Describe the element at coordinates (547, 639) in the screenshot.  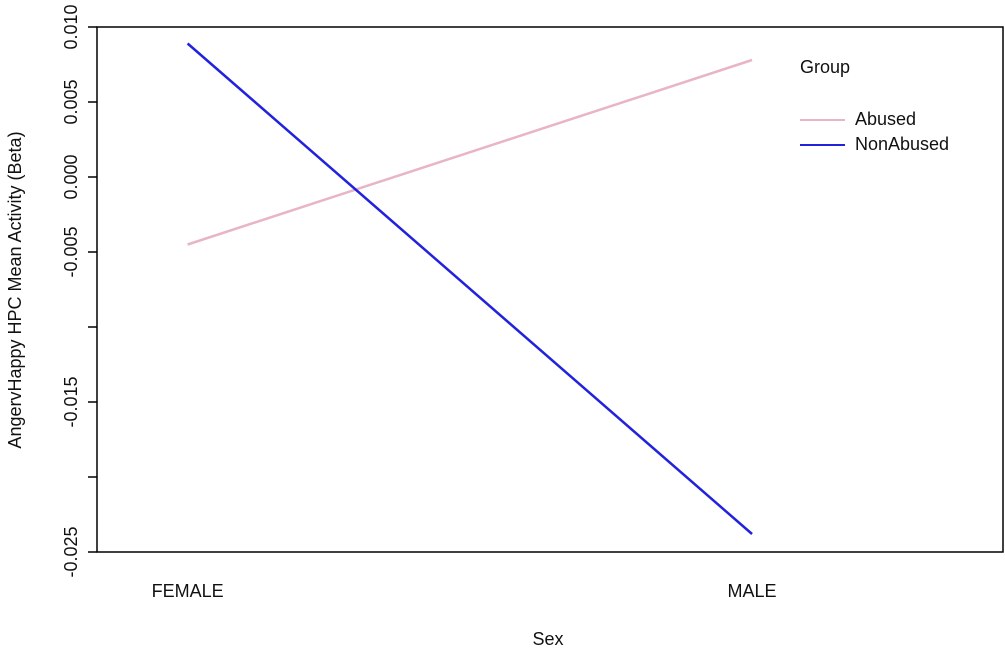
I see `x-axis-label: Sex` at that location.